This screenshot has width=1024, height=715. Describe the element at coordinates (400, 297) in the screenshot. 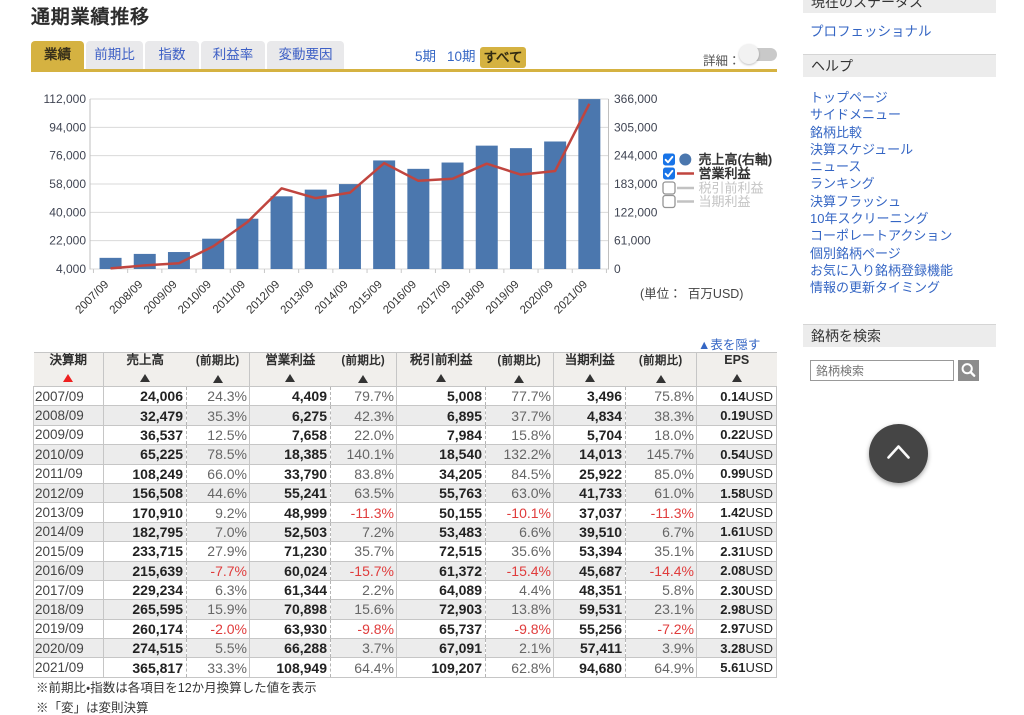

I see `svg-text: 2016/09` at that location.